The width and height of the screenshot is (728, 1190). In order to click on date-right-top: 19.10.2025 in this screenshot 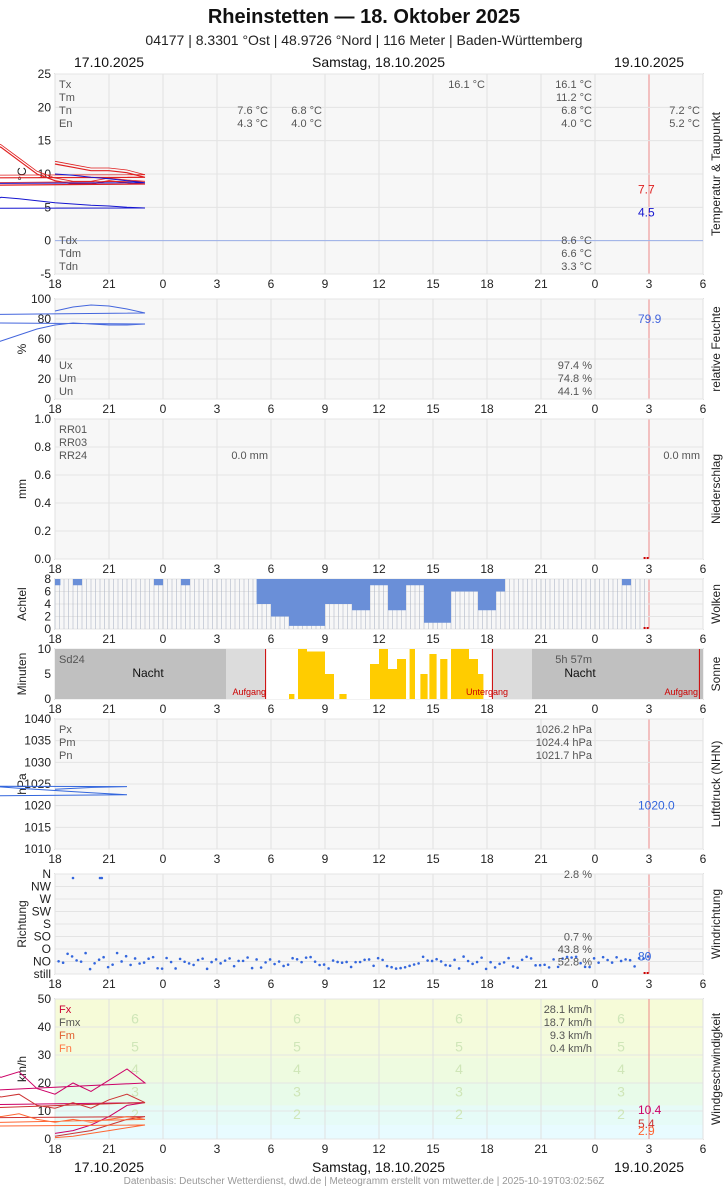, I will do `click(649, 62)`.